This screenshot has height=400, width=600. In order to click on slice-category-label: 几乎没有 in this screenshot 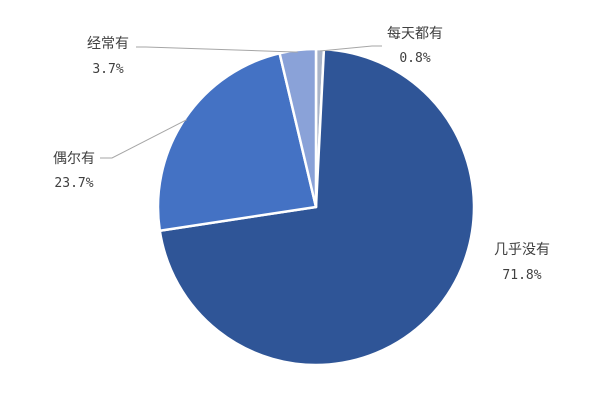, I will do `click(522, 250)`.